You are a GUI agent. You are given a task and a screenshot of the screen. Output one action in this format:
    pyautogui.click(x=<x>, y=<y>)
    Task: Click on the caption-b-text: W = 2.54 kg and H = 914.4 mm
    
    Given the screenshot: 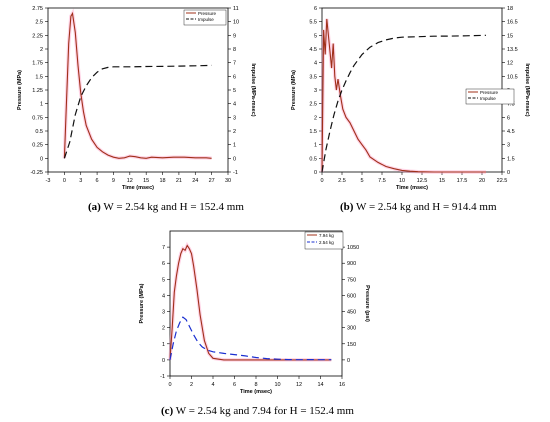 What is the action you would take?
    pyautogui.click(x=426, y=207)
    